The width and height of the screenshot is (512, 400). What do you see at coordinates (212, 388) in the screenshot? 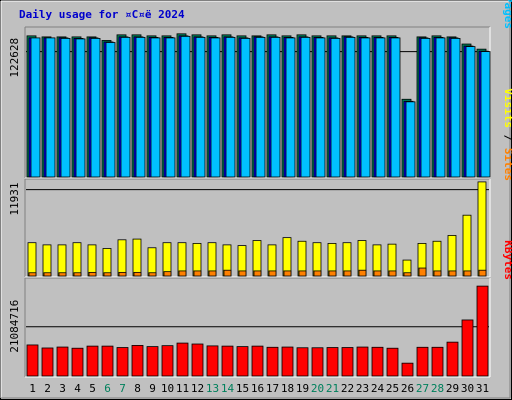
I see `x-tick-label-13: 13` at bounding box center [212, 388].